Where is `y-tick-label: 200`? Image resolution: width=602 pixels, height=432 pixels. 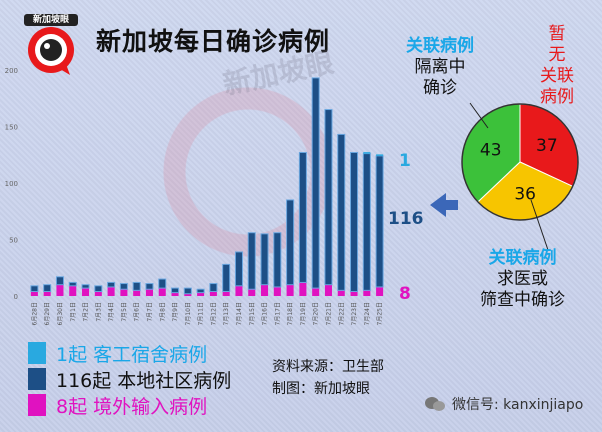
y-tick-label: 200 is located at coordinates (11, 71).